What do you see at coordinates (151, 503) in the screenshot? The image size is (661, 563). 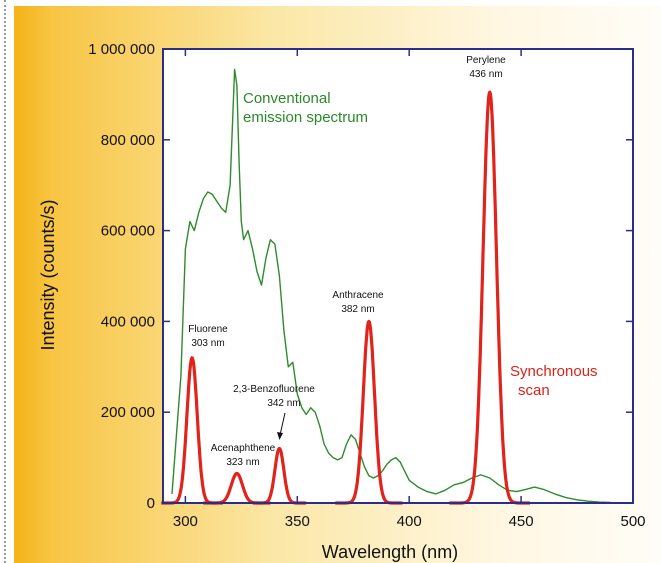 I see `y-tick-label-0: 0` at bounding box center [151, 503].